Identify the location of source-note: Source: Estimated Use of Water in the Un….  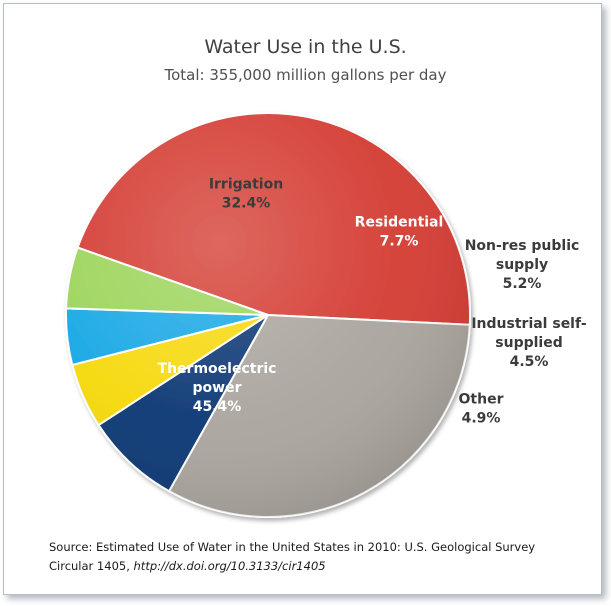
(314, 557).